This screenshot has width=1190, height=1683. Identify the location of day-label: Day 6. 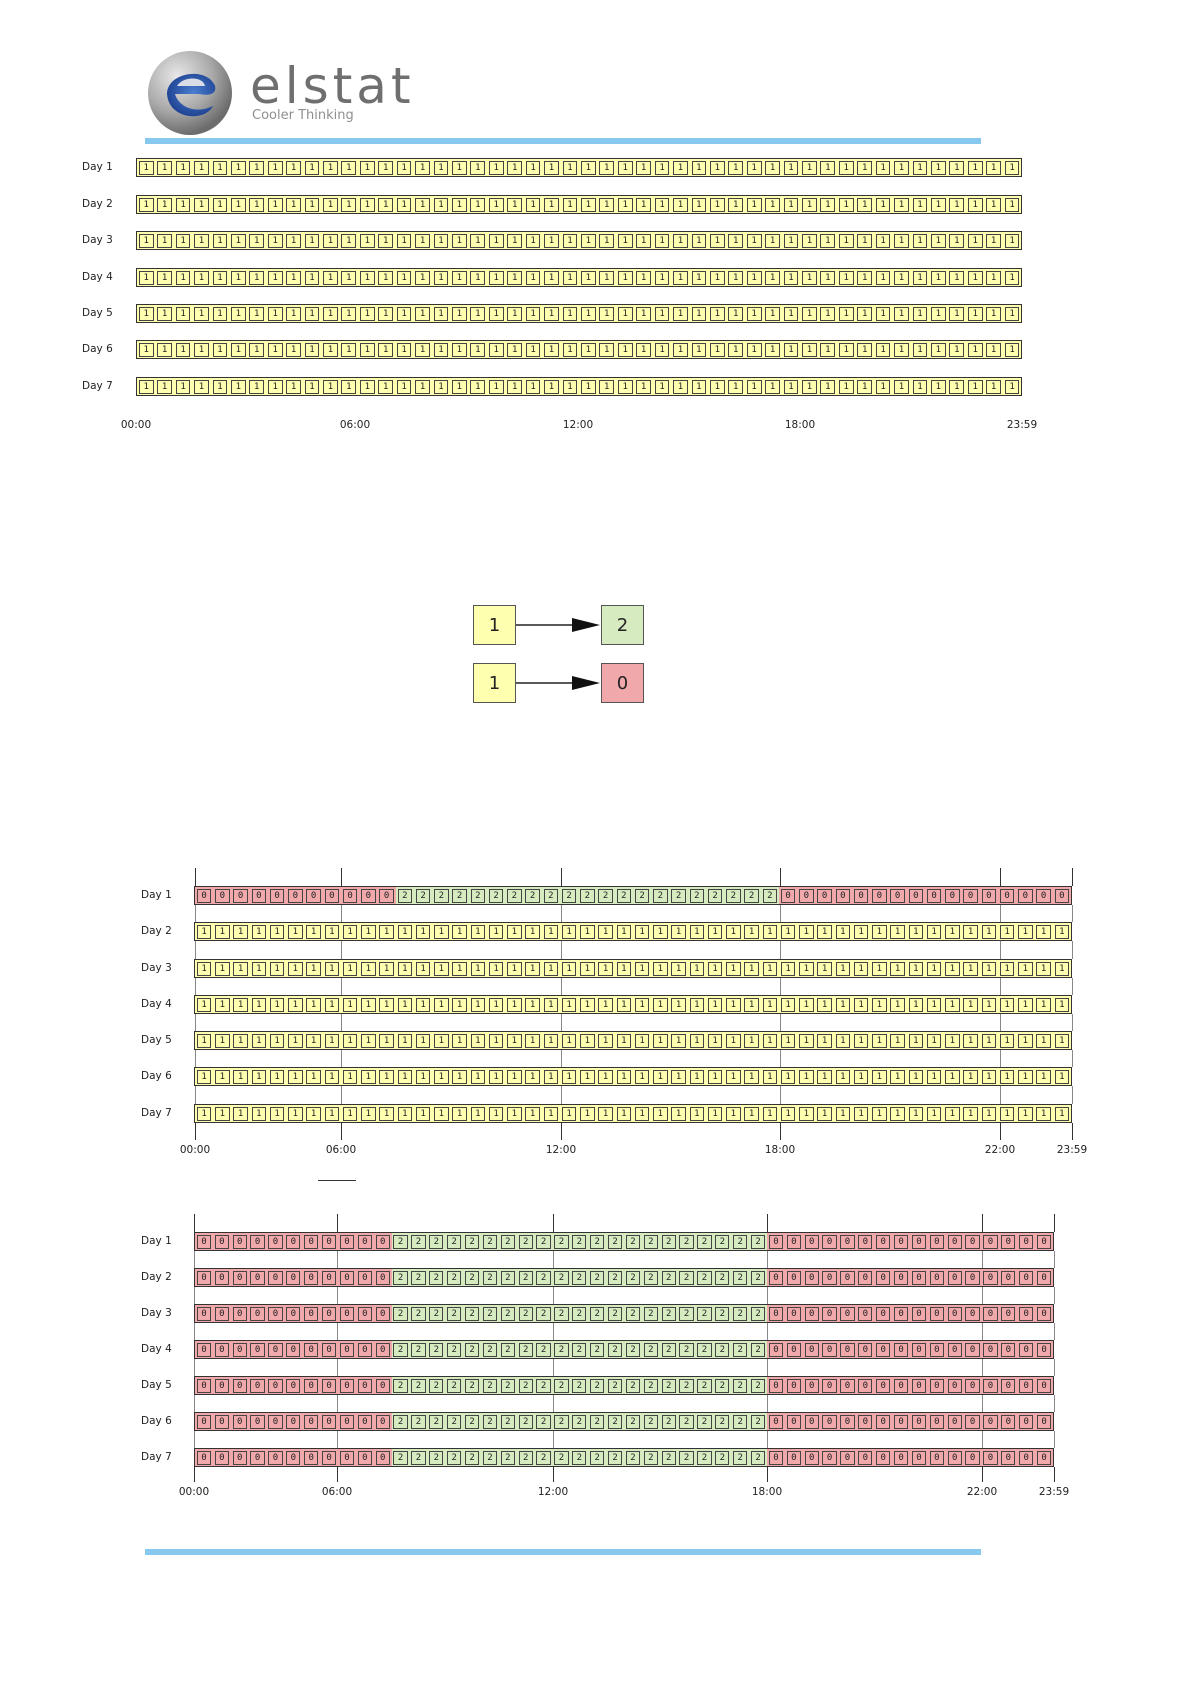
(97, 349).